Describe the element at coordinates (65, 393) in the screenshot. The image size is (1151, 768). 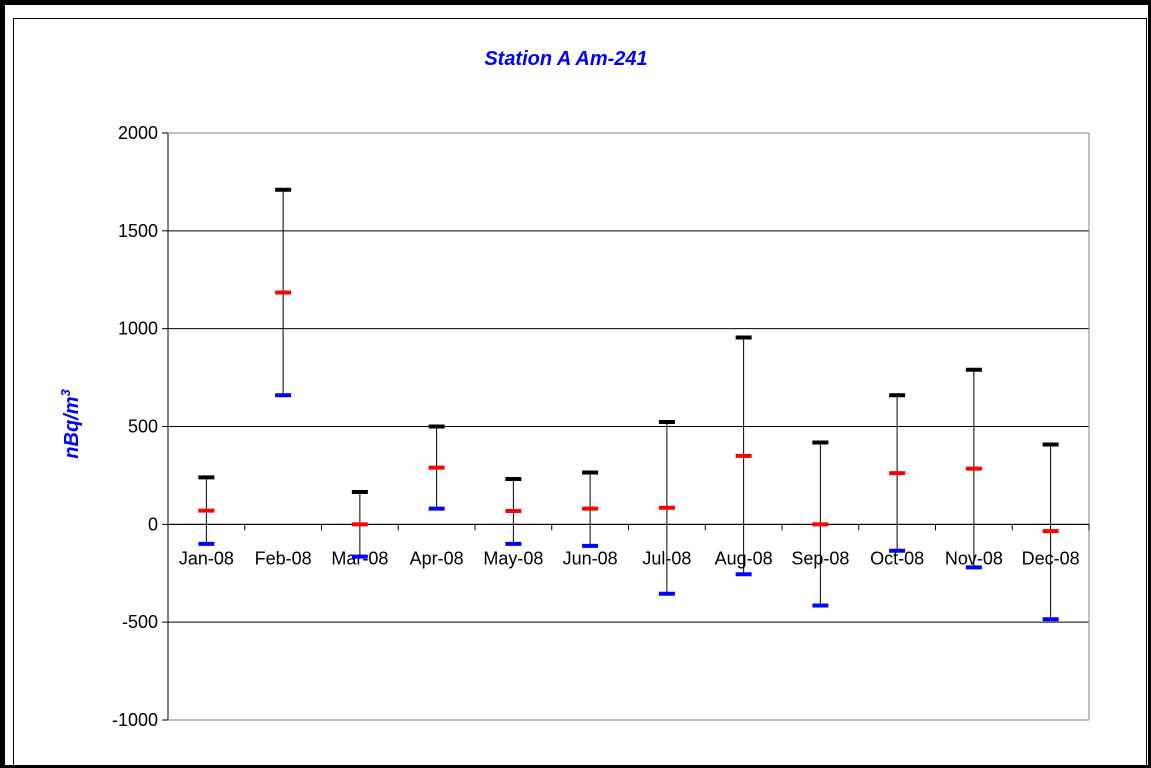
I see `y-axis-label-superscript: 3` at that location.